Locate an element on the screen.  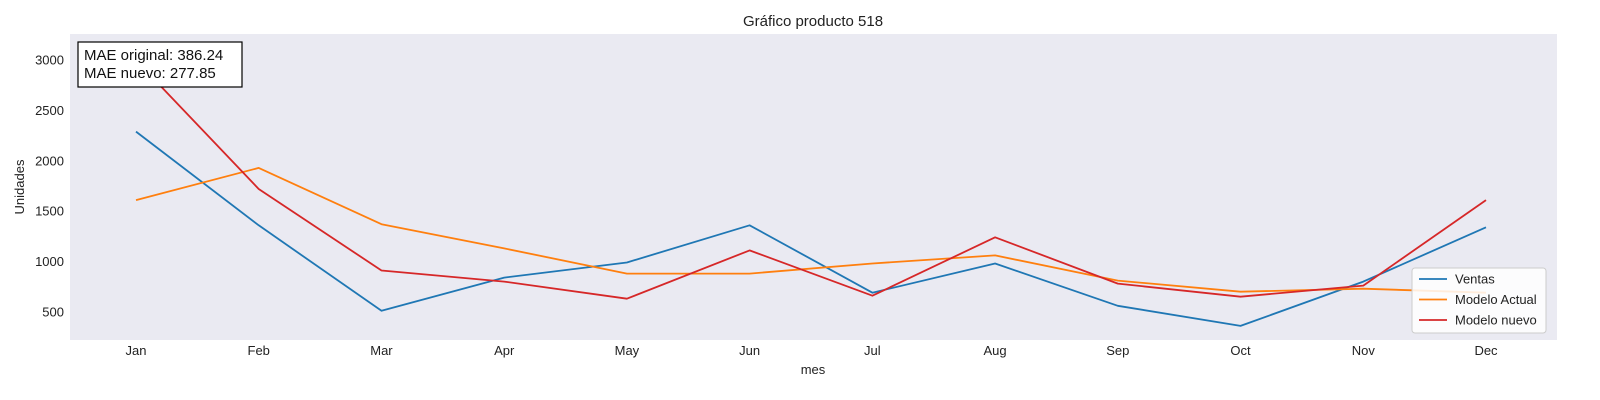
y-axis-ticks: 500 1000 1500 2000 2500 3000 is located at coordinates (49, 186).